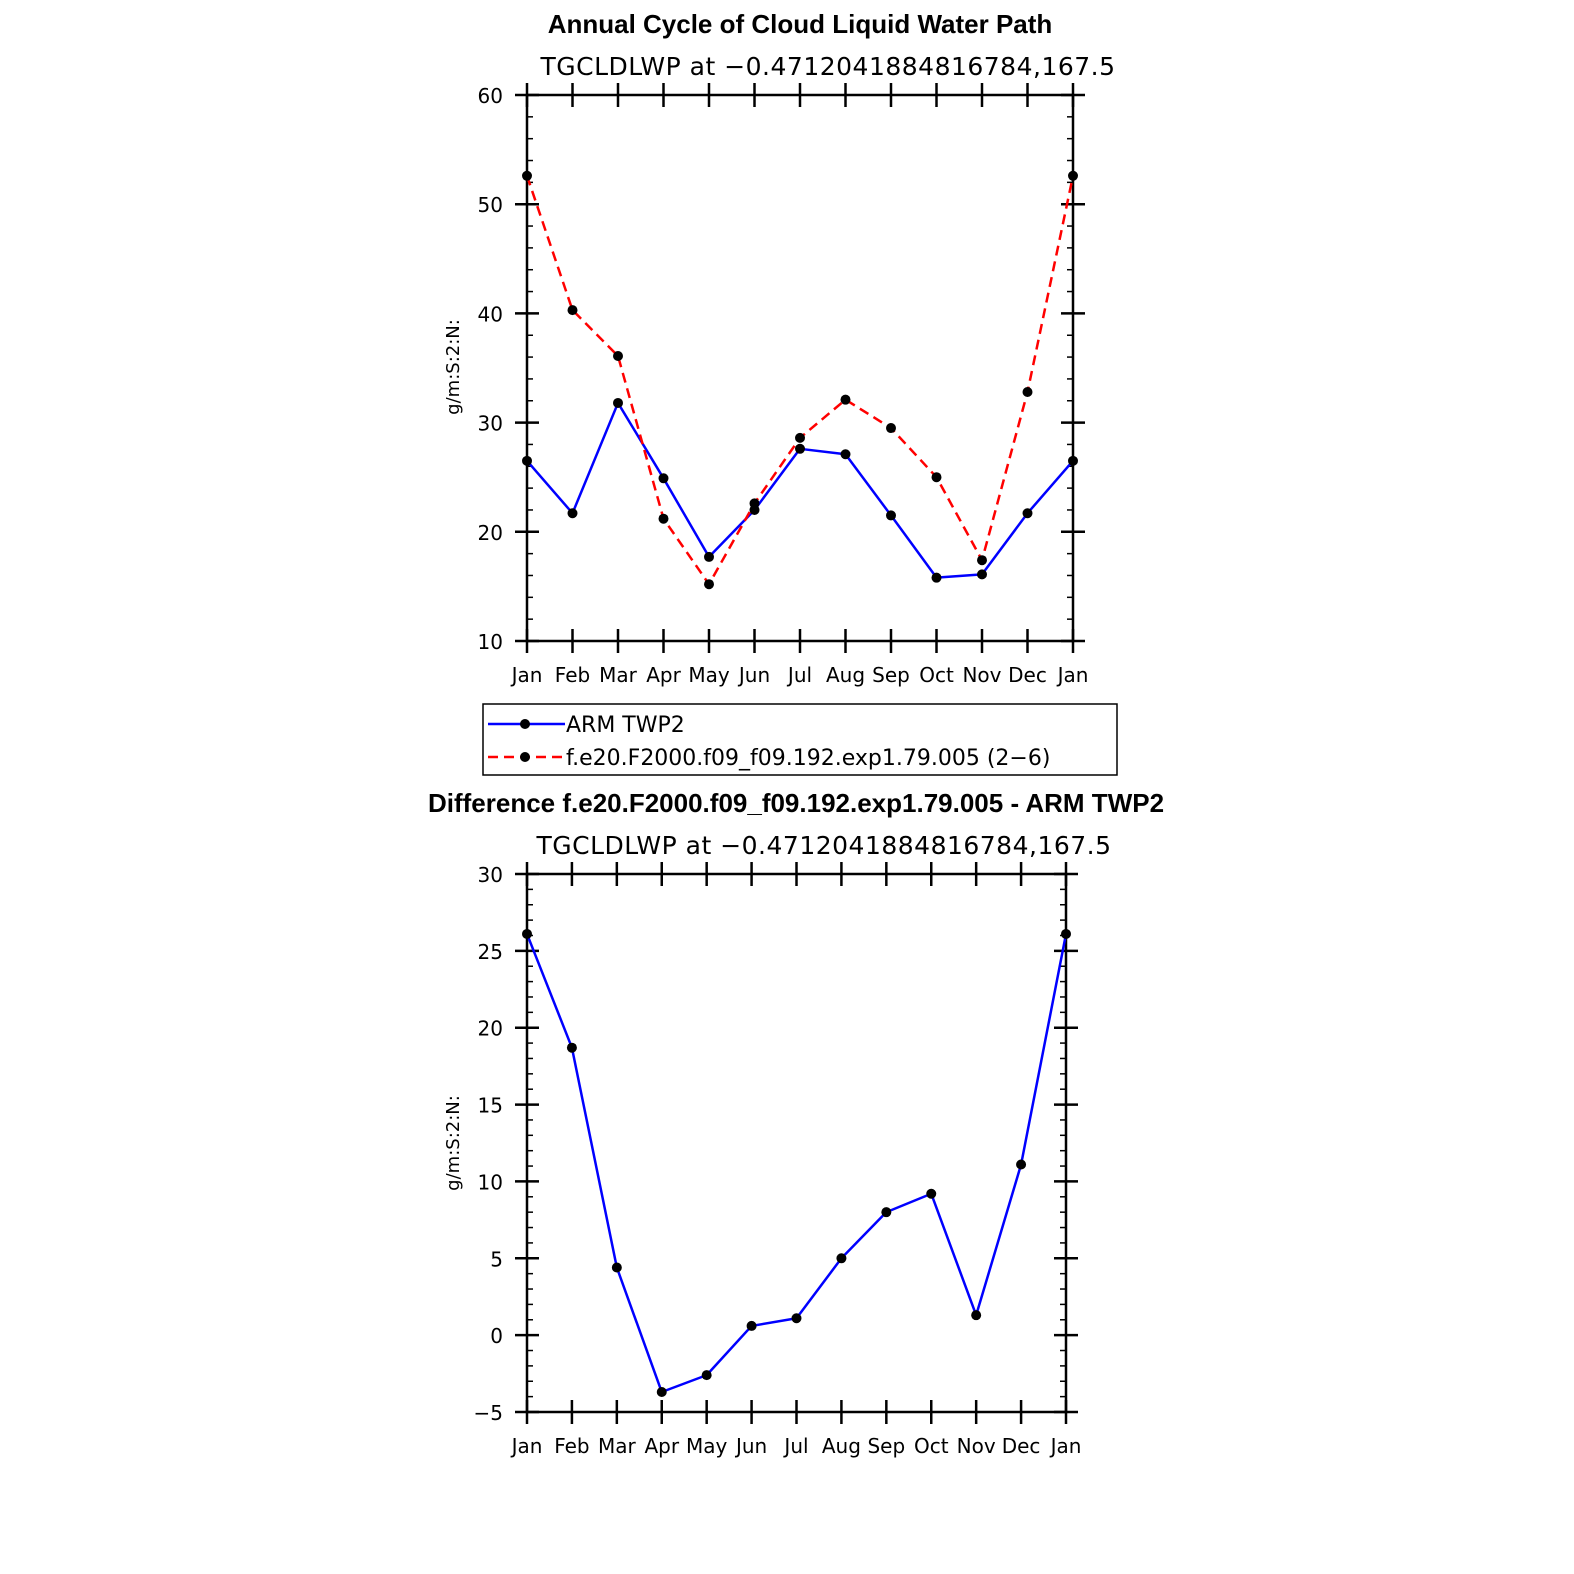  I want to click on legend-box, so click(800, 739).